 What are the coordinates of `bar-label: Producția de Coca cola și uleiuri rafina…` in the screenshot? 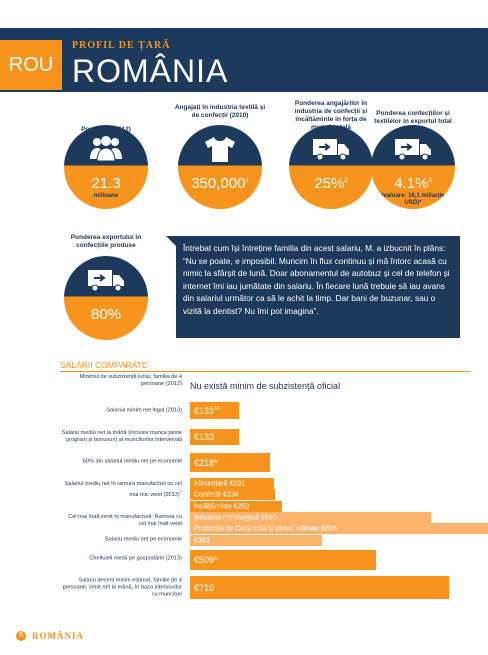 It's located at (265, 528).